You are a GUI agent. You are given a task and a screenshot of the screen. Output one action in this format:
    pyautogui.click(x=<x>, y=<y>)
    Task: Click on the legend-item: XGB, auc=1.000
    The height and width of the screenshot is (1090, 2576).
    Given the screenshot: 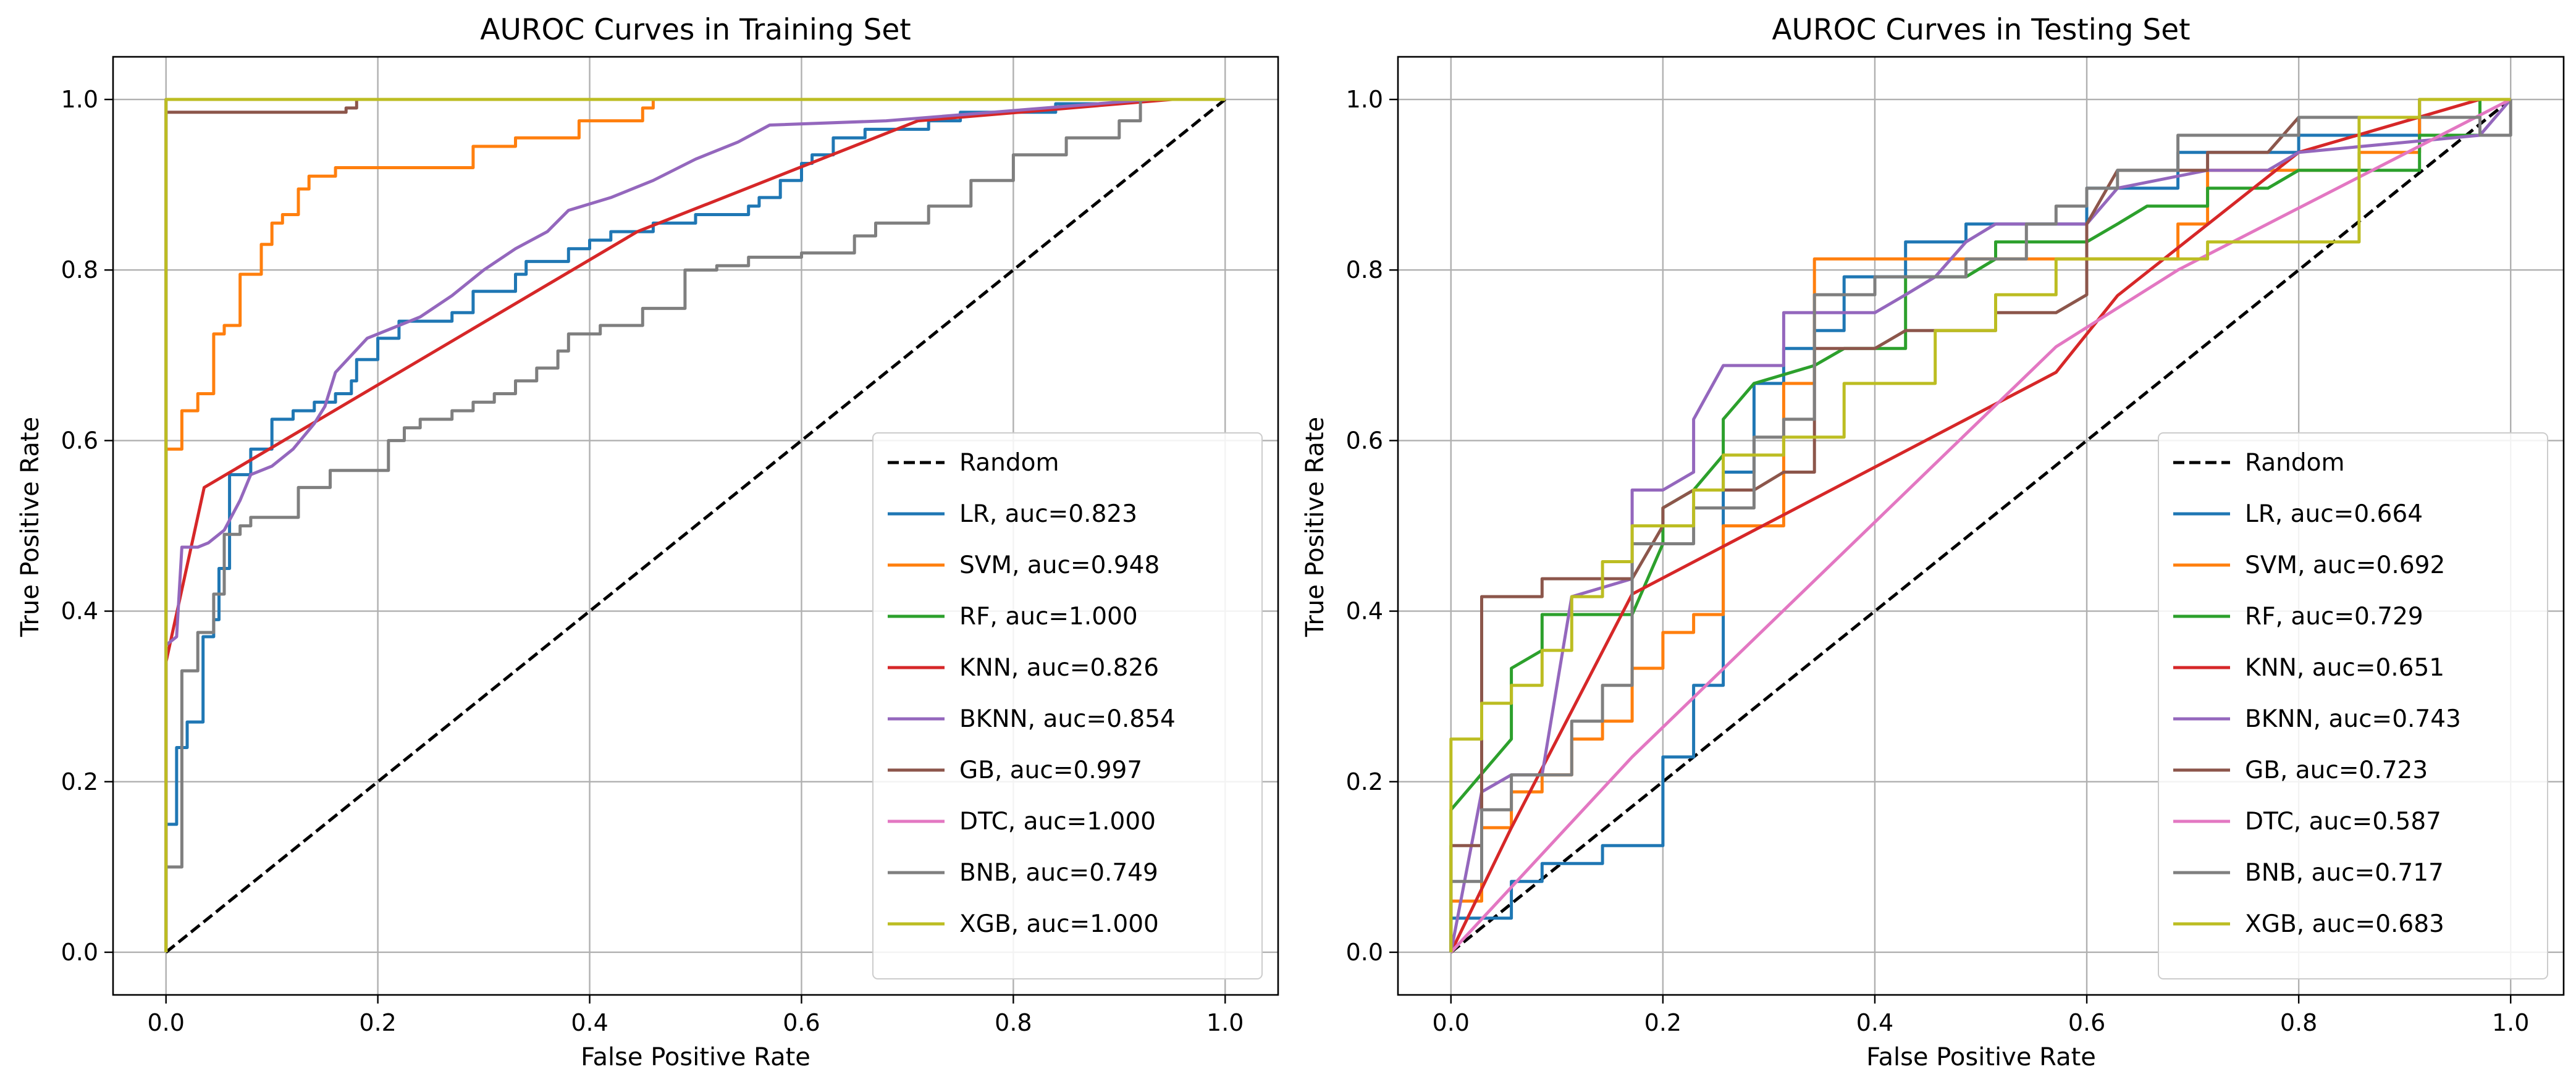 What is the action you would take?
    pyautogui.click(x=1023, y=924)
    